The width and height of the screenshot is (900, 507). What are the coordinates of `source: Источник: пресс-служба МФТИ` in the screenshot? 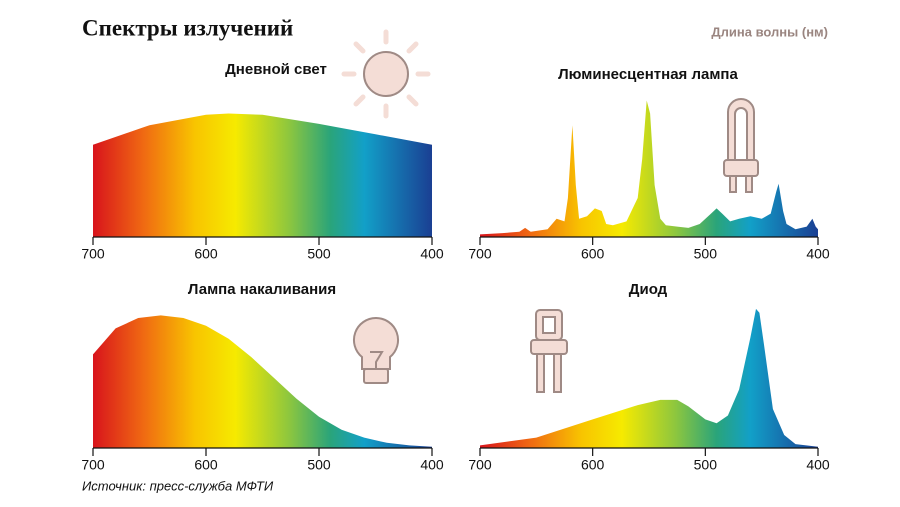 It's located at (178, 485).